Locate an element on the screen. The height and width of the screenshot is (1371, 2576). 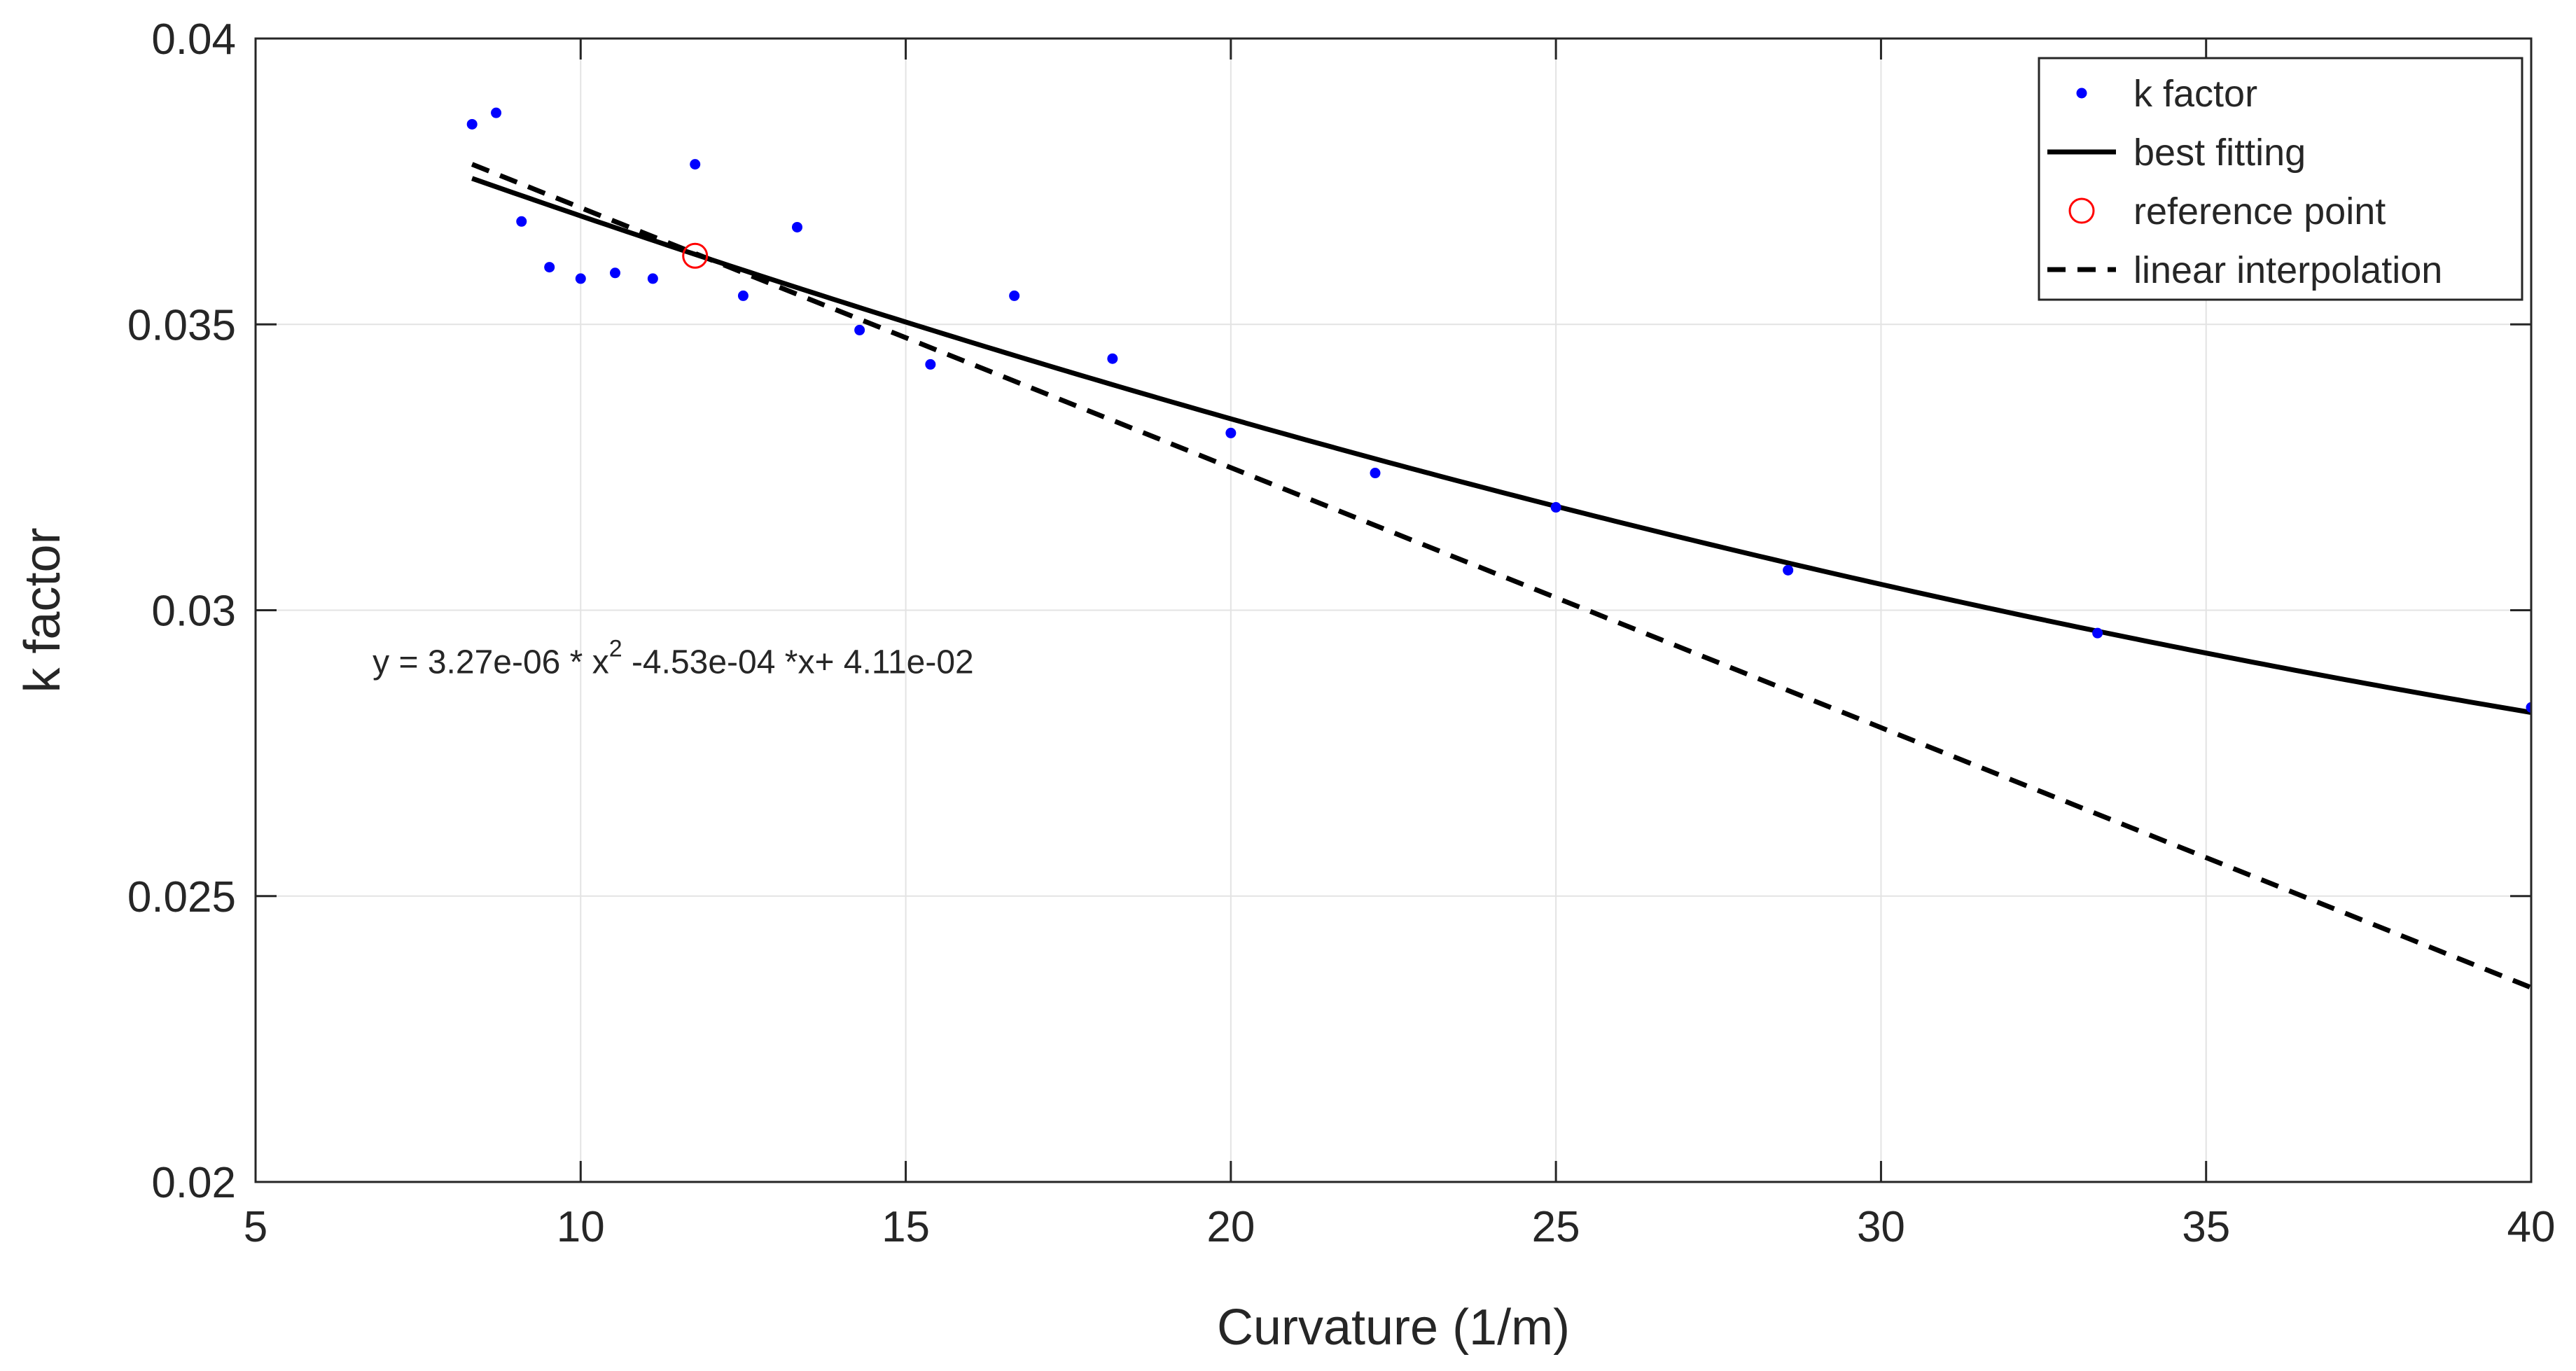
equation-superscript: 2 is located at coordinates (615, 648).